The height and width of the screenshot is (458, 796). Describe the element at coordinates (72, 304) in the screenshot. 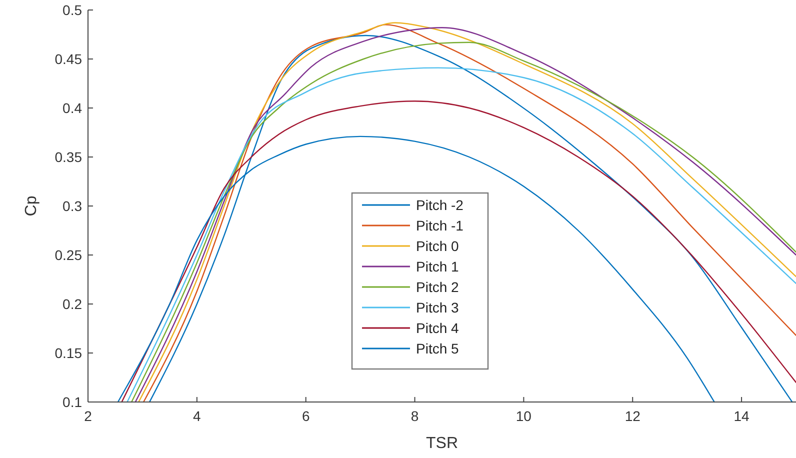

I see `y-tick-label: 0.2` at that location.